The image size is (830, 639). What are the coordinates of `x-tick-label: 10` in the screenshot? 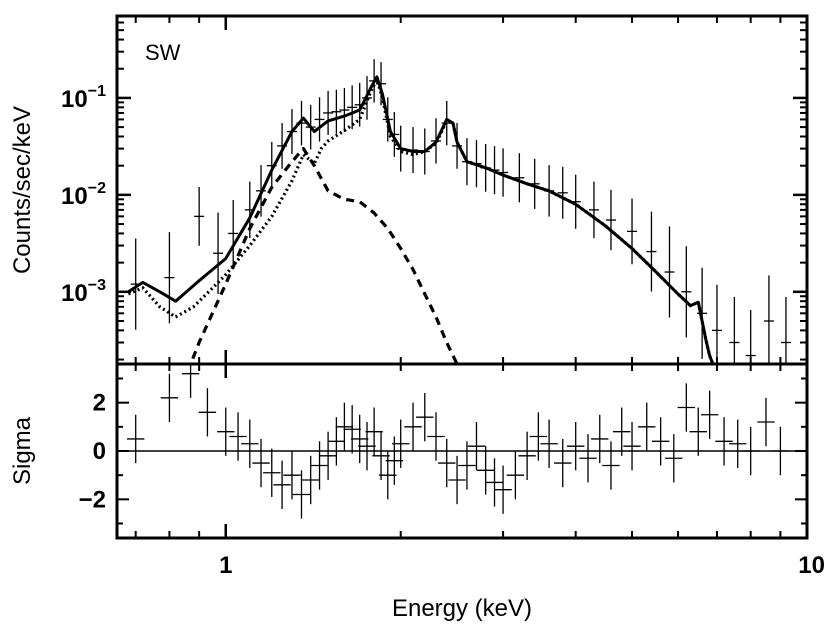 It's located at (811, 565).